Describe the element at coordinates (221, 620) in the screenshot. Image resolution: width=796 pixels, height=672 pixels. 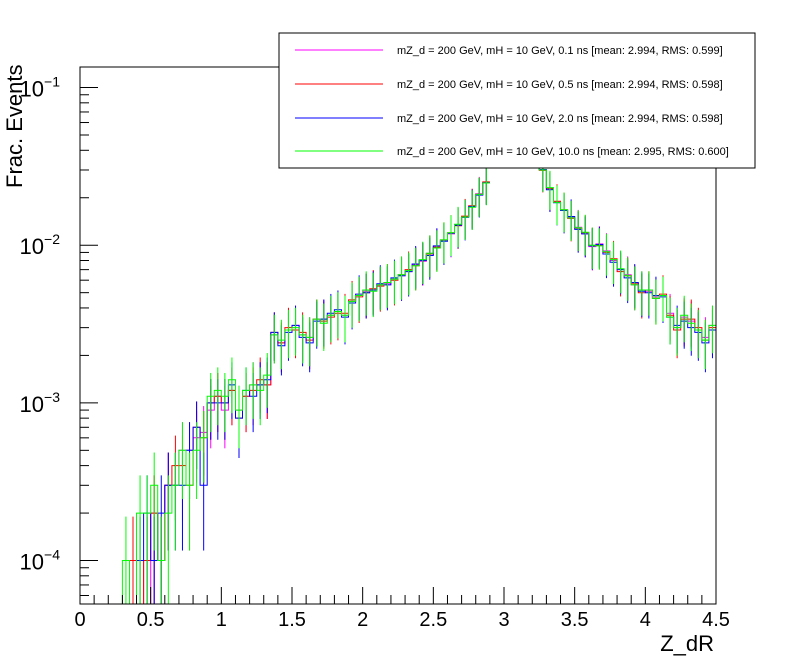
I see `x-tick-label: 1` at that location.